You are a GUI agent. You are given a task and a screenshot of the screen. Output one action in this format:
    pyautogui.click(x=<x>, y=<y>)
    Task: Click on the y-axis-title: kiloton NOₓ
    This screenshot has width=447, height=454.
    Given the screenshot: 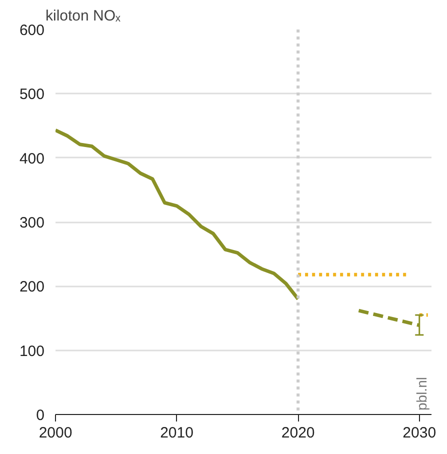 What is the action you would take?
    pyautogui.click(x=83, y=16)
    